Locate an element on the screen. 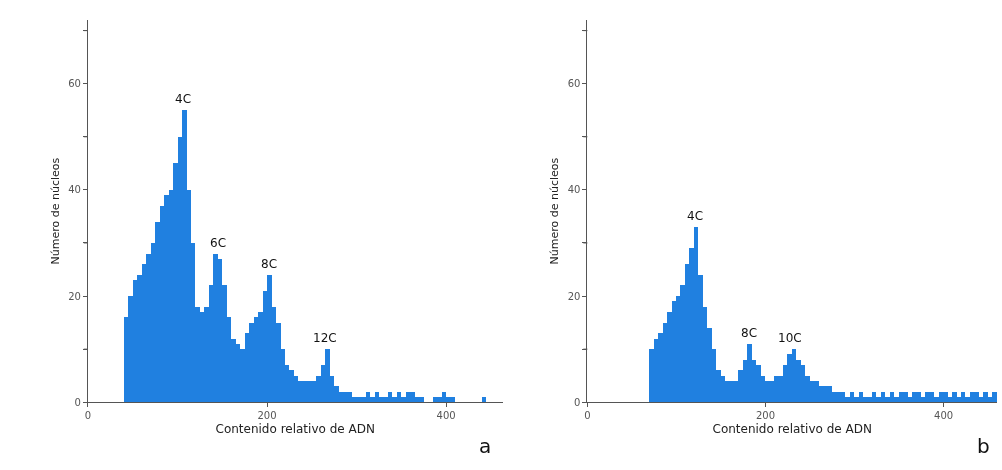 The width and height of the screenshot is (1002, 470). annotation: 10C is located at coordinates (790, 338).